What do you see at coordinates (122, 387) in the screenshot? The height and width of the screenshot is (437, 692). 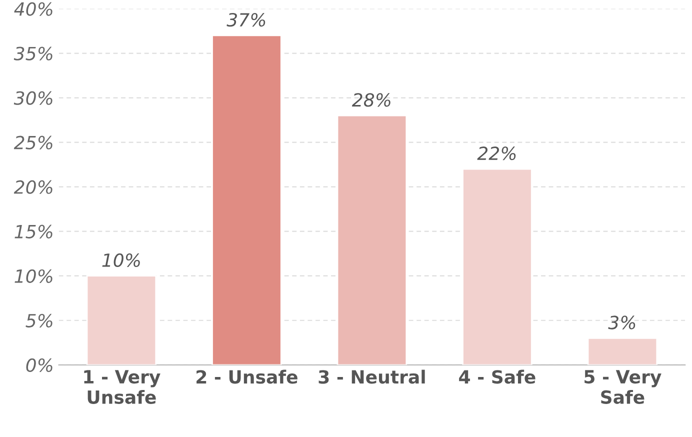 I see `x-tick-label: 1 - Very Unsafe` at bounding box center [122, 387].